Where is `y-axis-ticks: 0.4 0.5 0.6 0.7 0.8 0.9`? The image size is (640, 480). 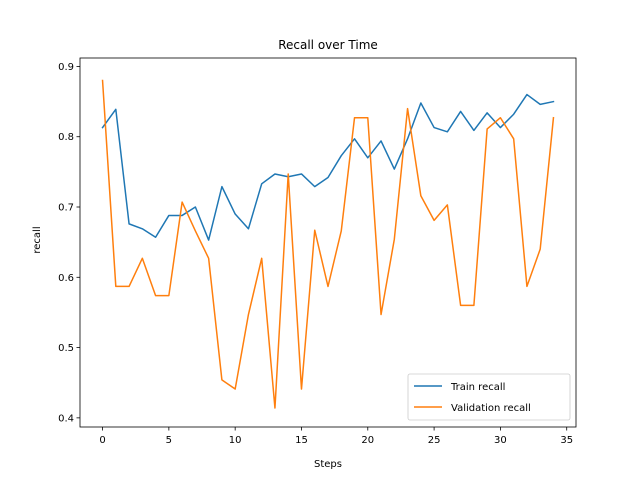 y-axis-ticks: 0.4 0.5 0.6 0.7 0.8 0.9 is located at coordinates (69, 243).